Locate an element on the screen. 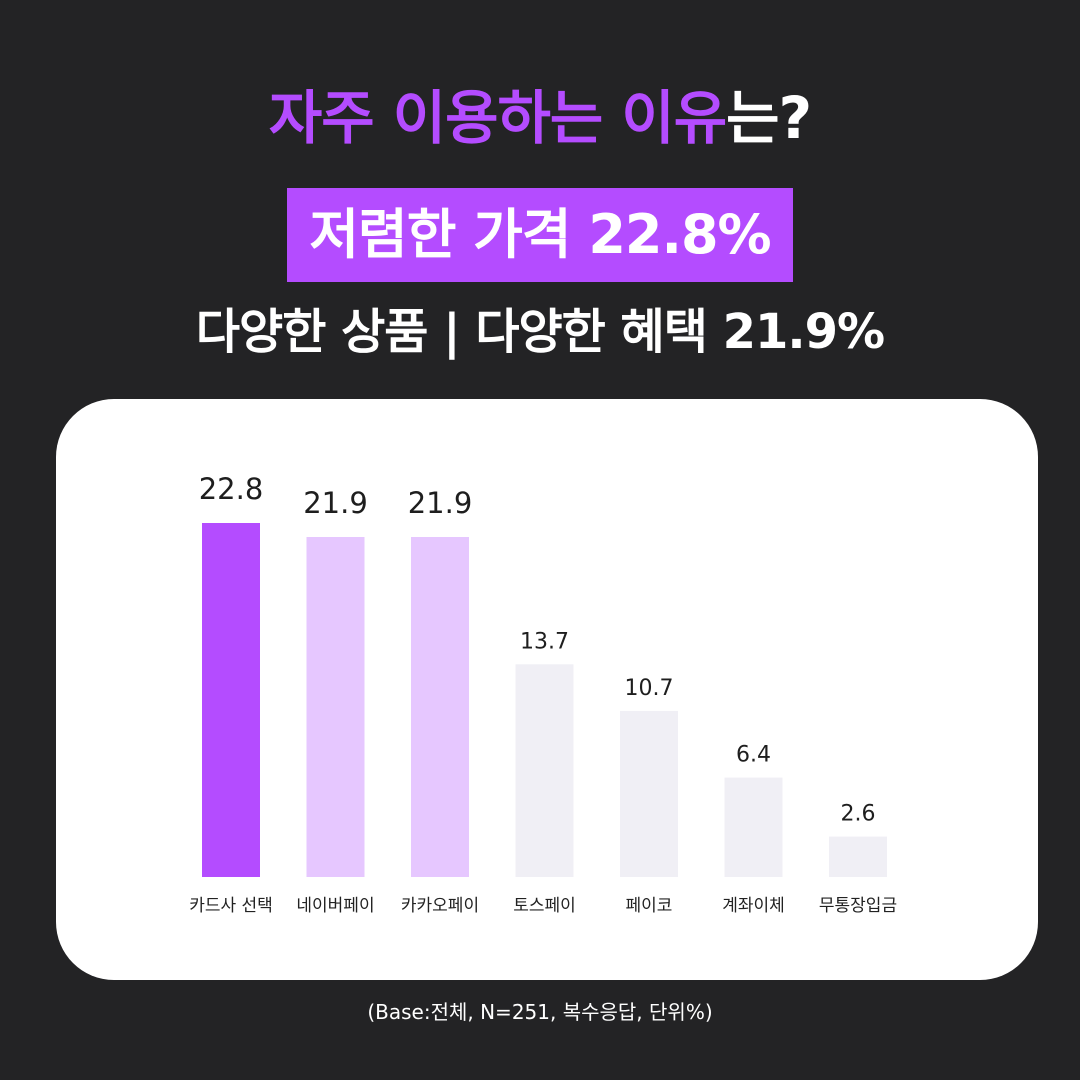  highlight-badge-wrap: 저렴한 가격 22.8% is located at coordinates (540, 235).